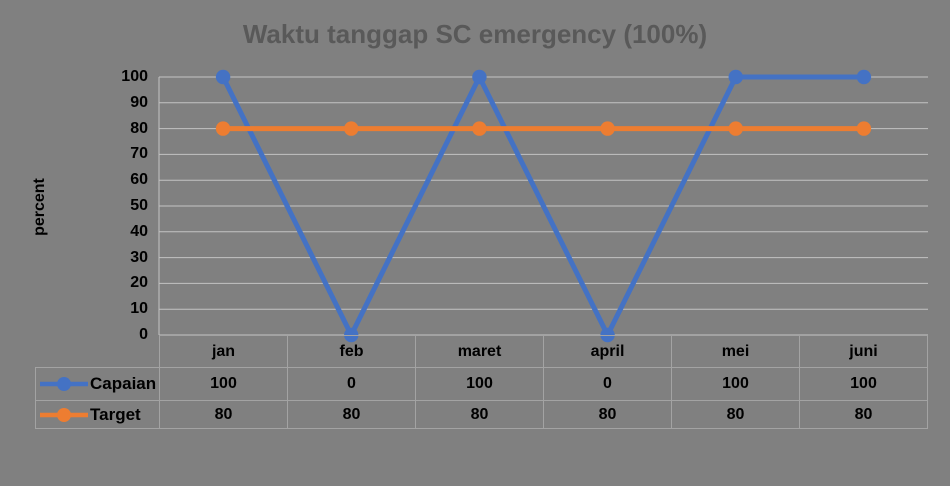  Describe the element at coordinates (863, 351) in the screenshot. I see `category-cell: juni` at that location.